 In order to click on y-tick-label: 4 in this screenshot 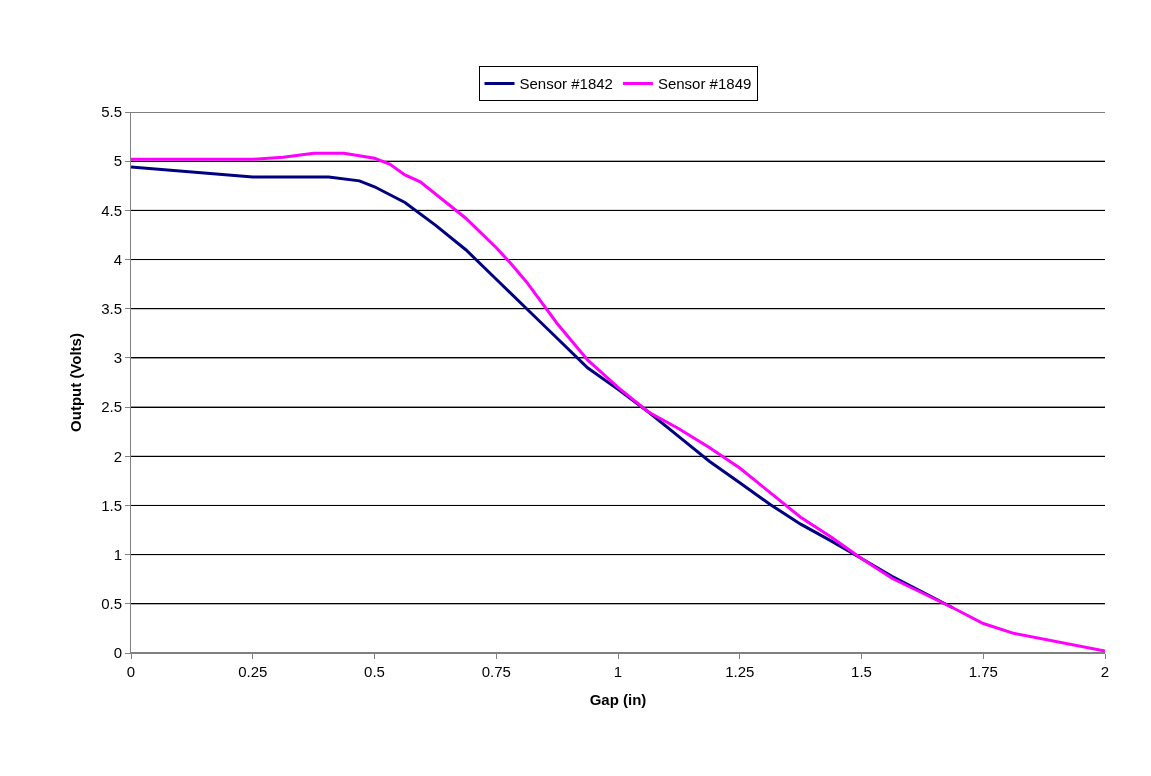, I will do `click(117, 259)`.